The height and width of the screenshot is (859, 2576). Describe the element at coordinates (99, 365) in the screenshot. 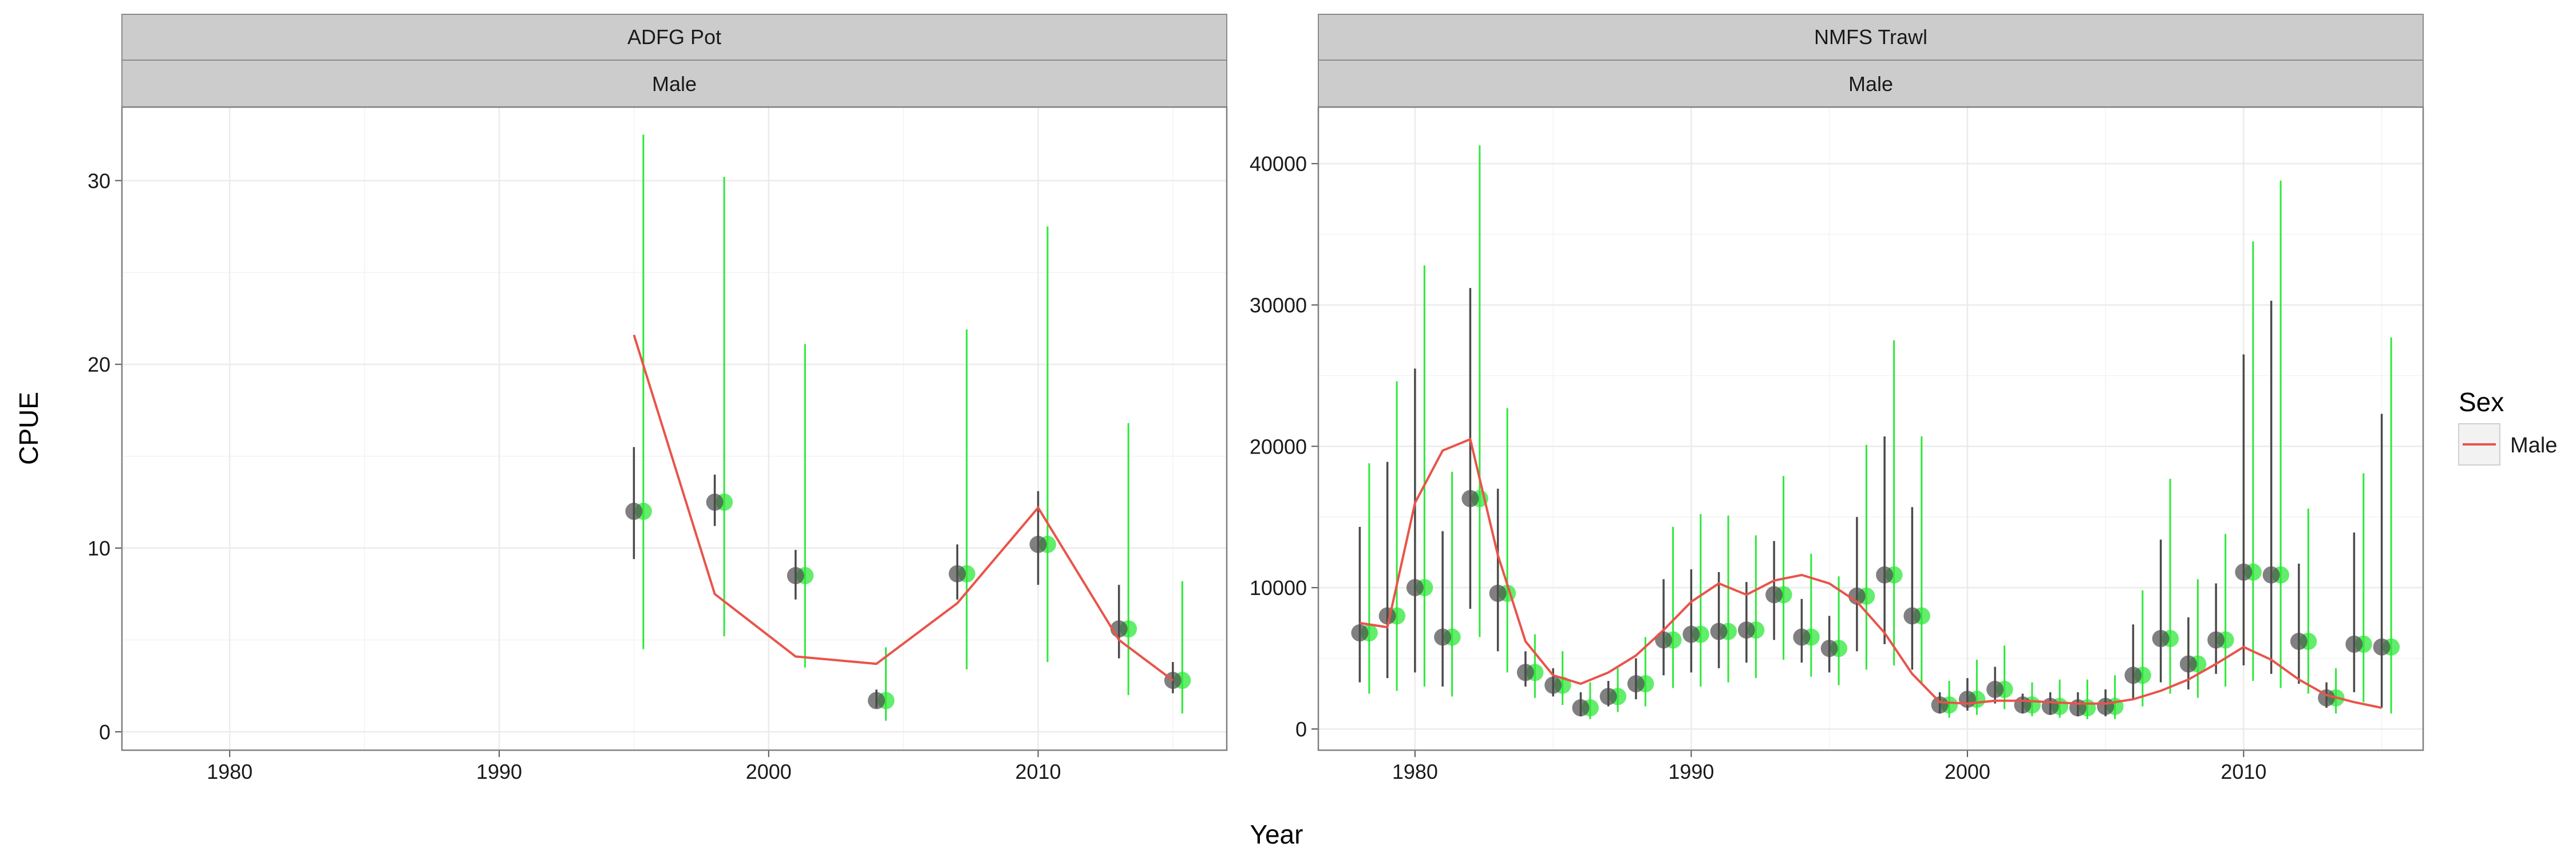

I see `y-tick-label: 20` at that location.